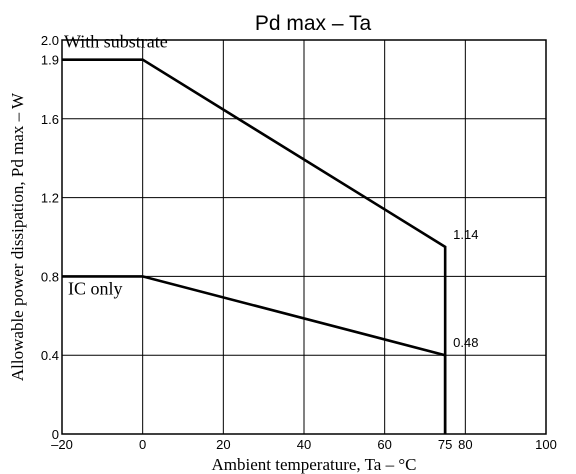  I want to click on x-tick-label: 20, so click(223, 444).